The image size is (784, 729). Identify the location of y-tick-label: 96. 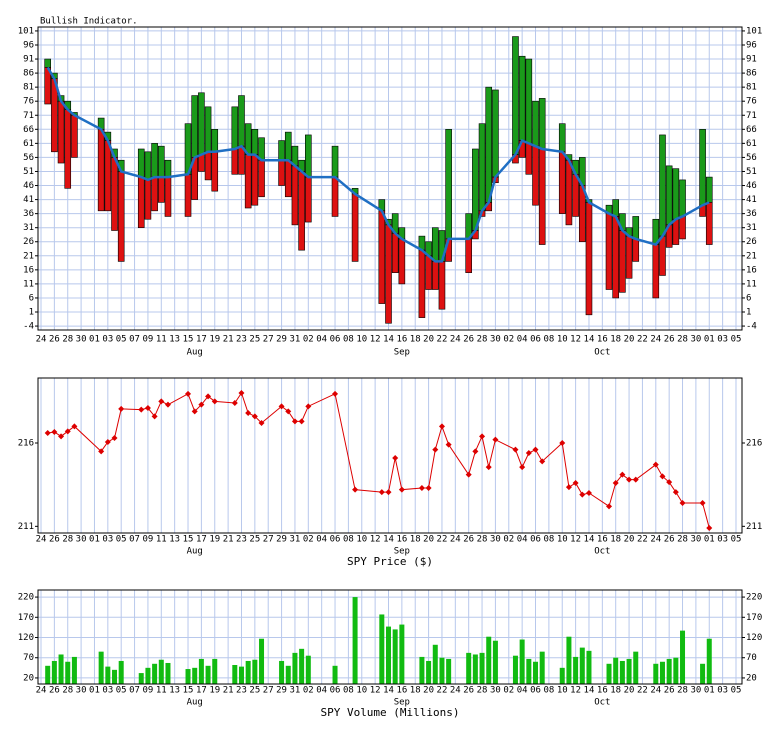
(28, 45).